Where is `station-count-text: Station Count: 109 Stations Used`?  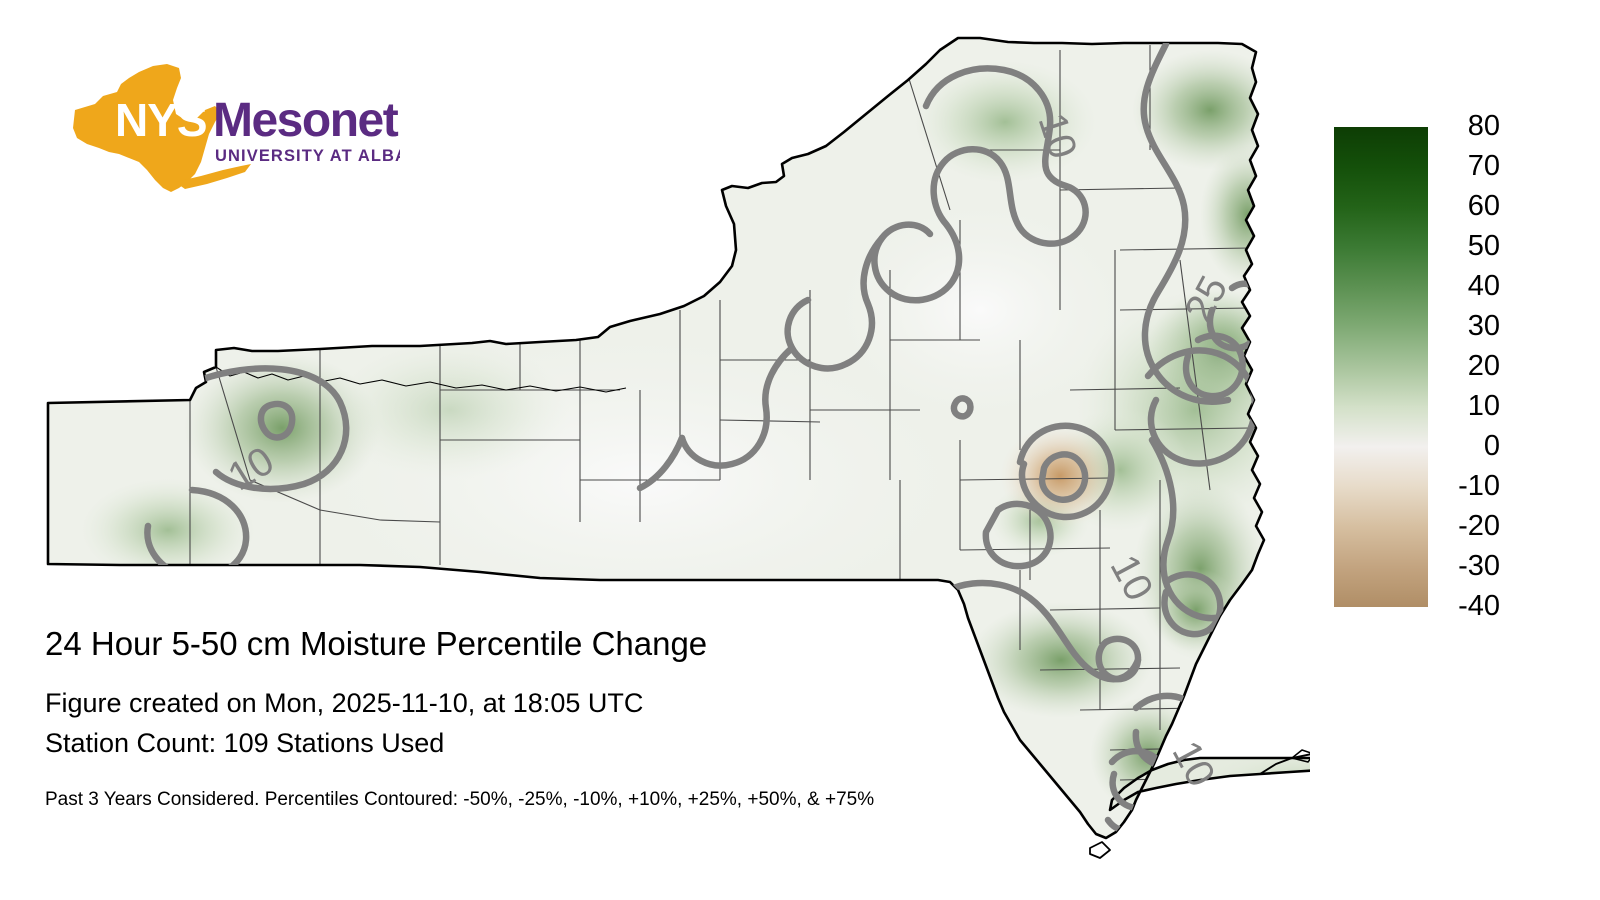 station-count-text: Station Count: 109 Stations Used is located at coordinates (245, 743).